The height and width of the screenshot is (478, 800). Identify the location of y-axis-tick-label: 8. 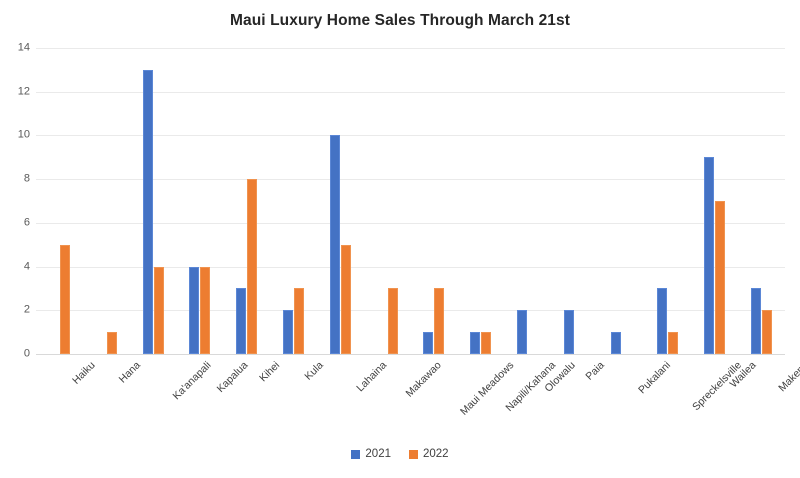
(26, 178).